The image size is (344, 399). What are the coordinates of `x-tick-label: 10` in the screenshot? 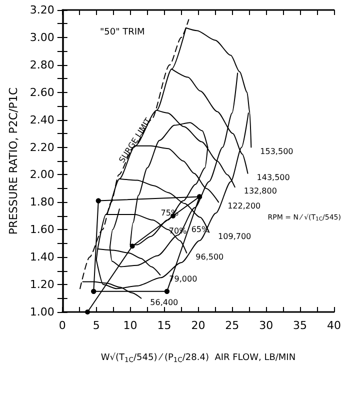 It's located at (130, 325).